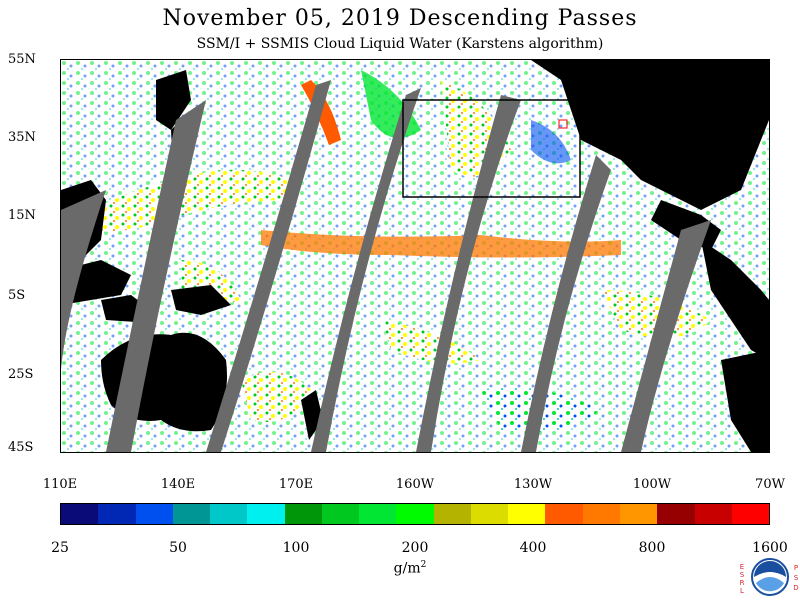  What do you see at coordinates (652, 548) in the screenshot?
I see `legend-tick-label: 800` at bounding box center [652, 548].